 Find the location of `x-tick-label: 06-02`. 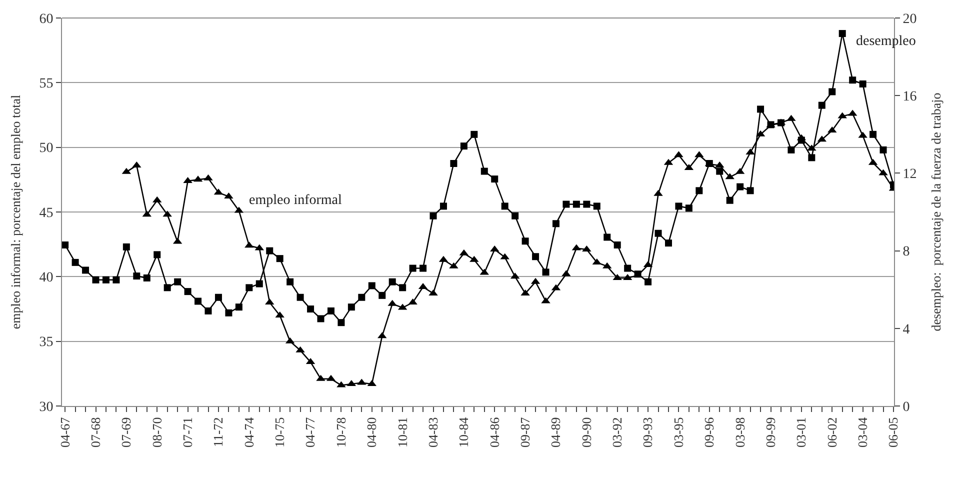

x-tick-label: 06-02 is located at coordinates (832, 432).